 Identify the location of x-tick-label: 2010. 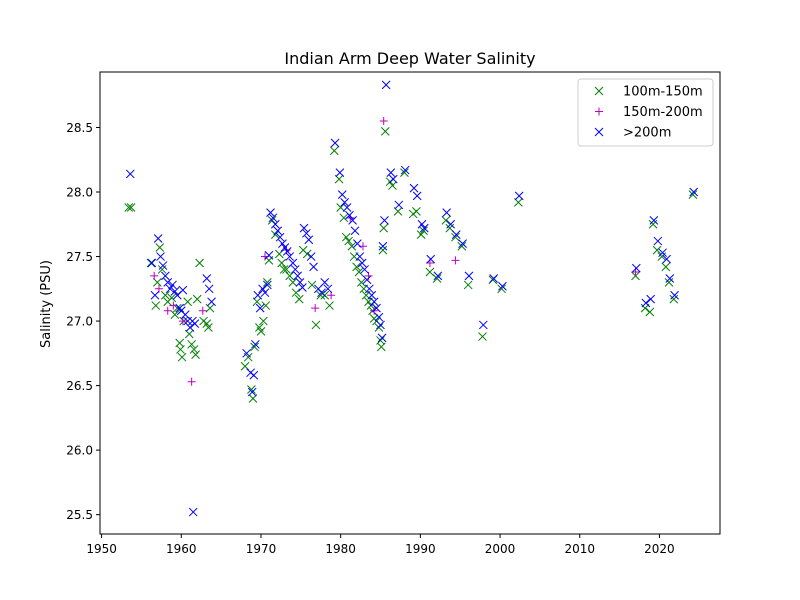
(579, 549).